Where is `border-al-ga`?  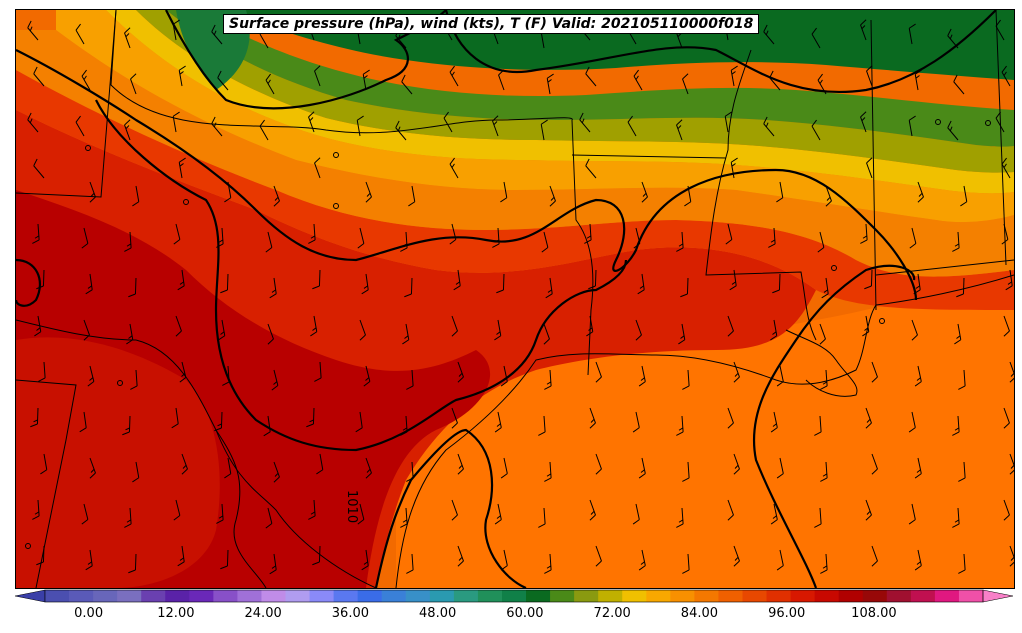 border-al-ga is located at coordinates (1001, 138).